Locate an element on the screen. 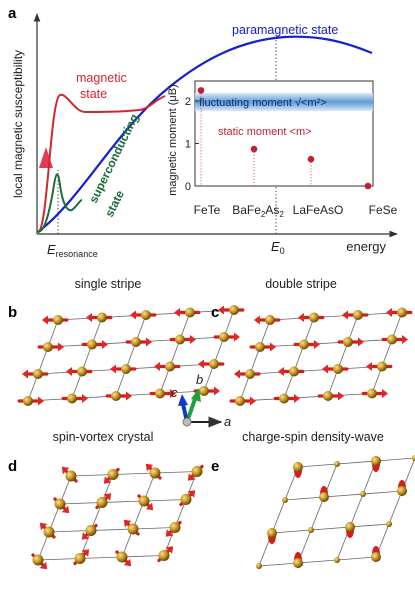 The image size is (415, 592). material-label: LaFeAsO is located at coordinates (318, 210).